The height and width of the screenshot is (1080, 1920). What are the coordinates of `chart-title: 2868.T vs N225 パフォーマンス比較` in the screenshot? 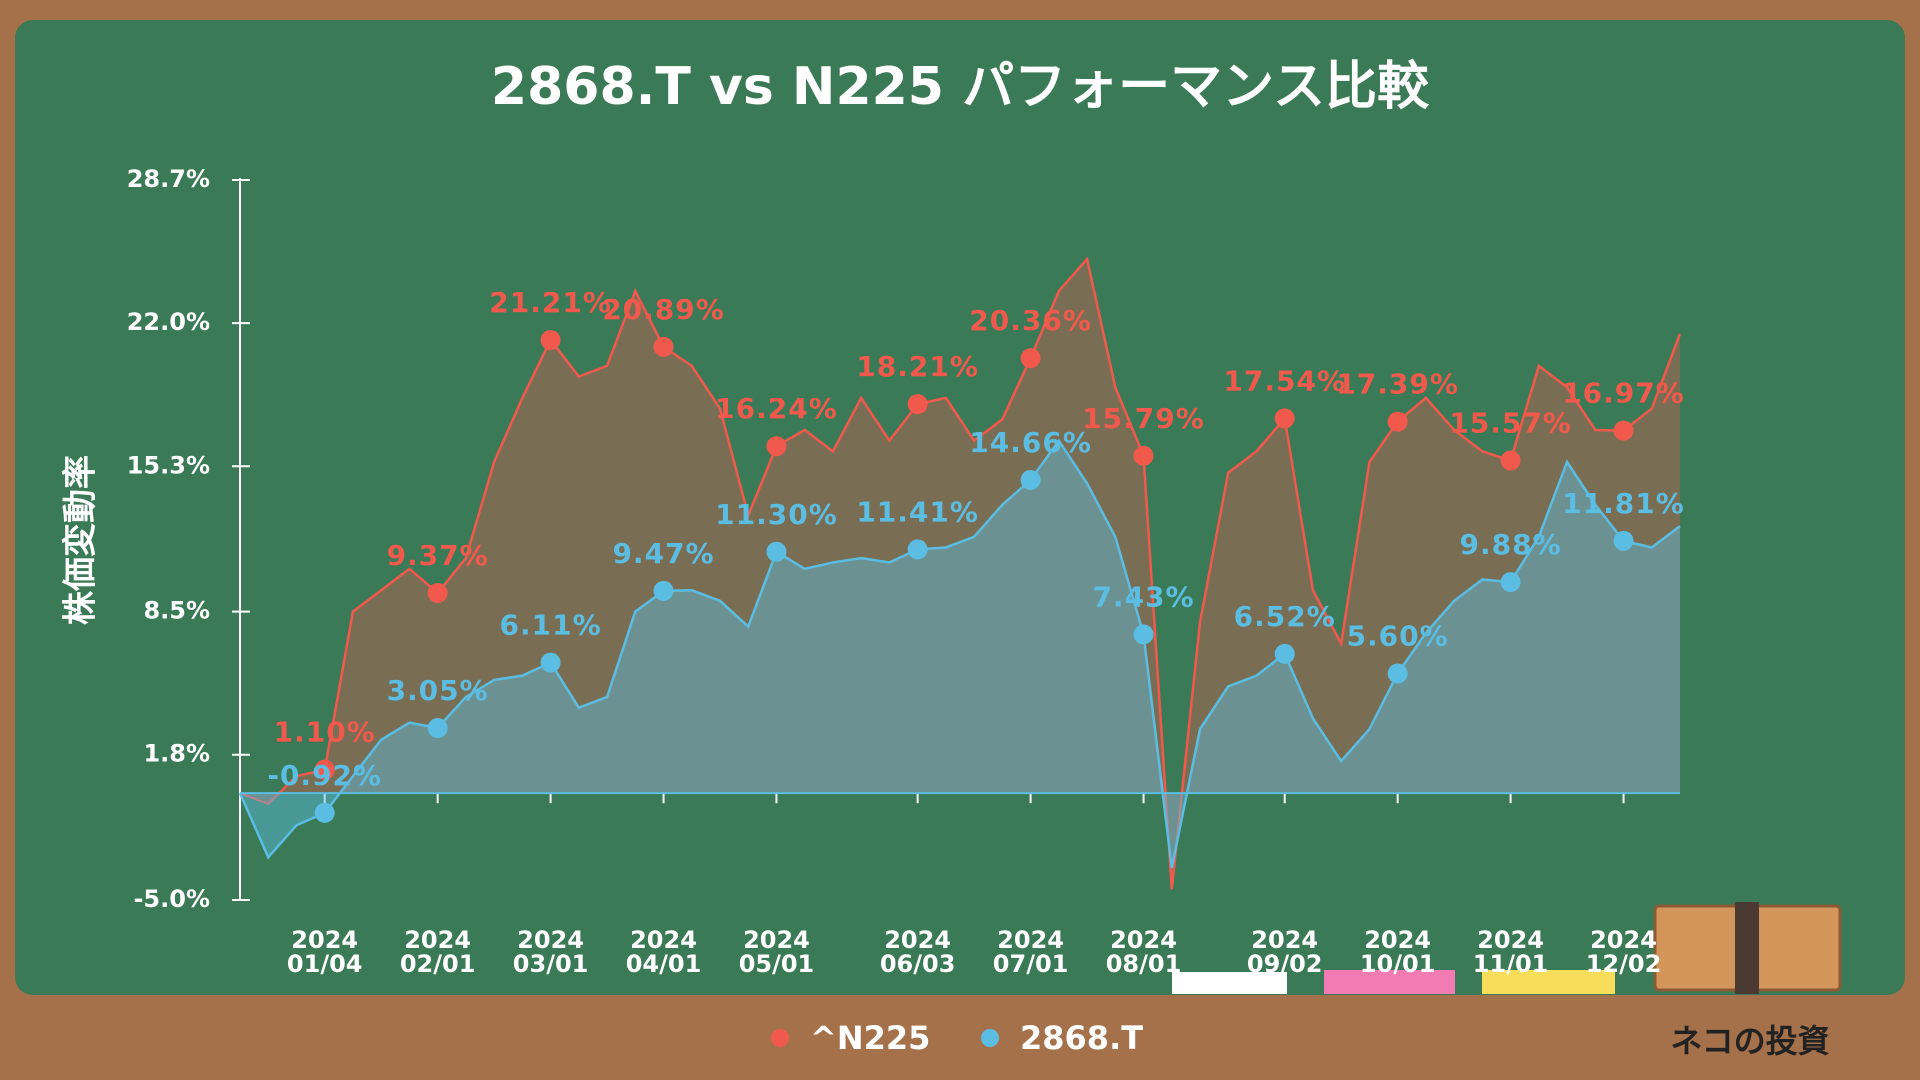 It's located at (960, 87).